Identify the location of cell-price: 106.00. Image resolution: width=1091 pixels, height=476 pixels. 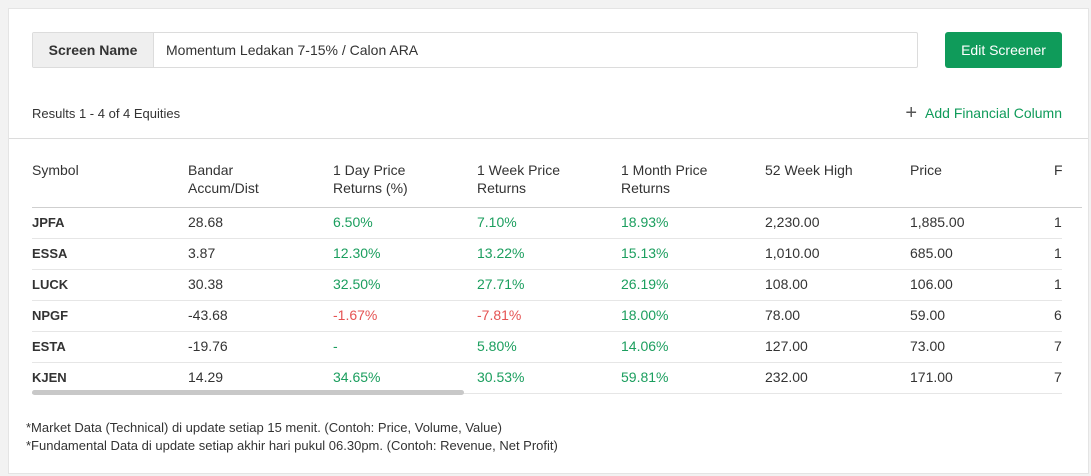
(931, 284).